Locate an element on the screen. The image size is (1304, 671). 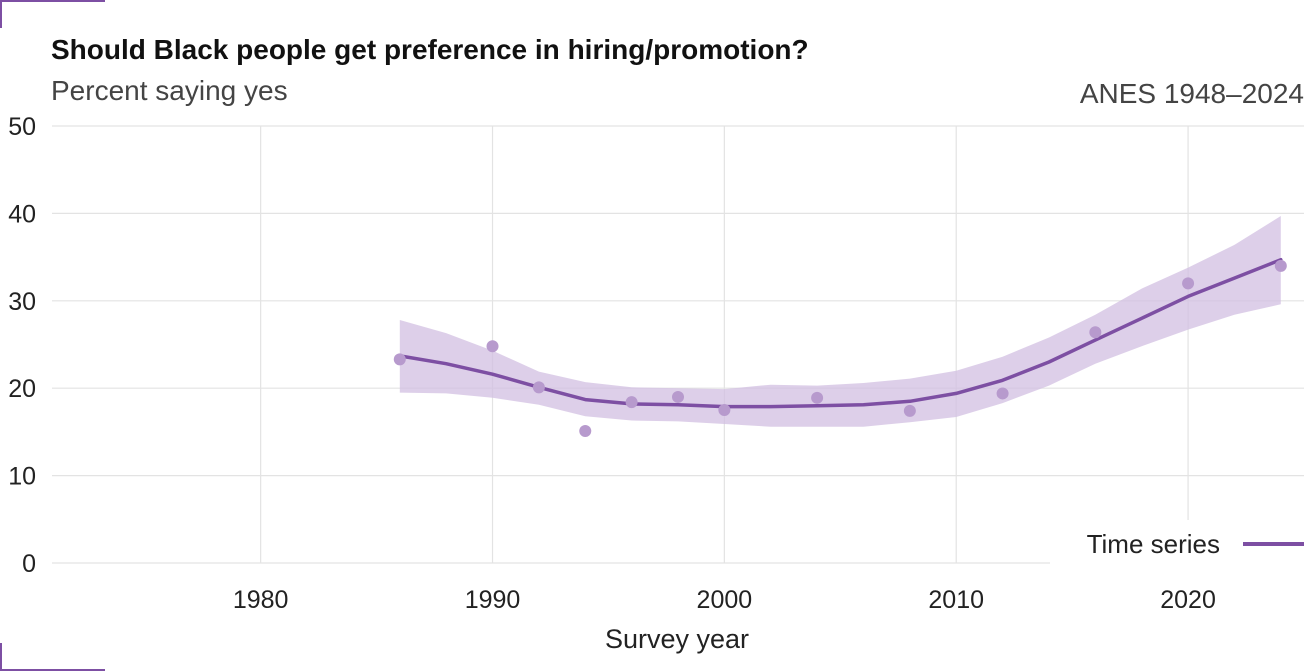
x-axis-ticks: 1980 1990 2000 2010 2020 is located at coordinates (724, 600).